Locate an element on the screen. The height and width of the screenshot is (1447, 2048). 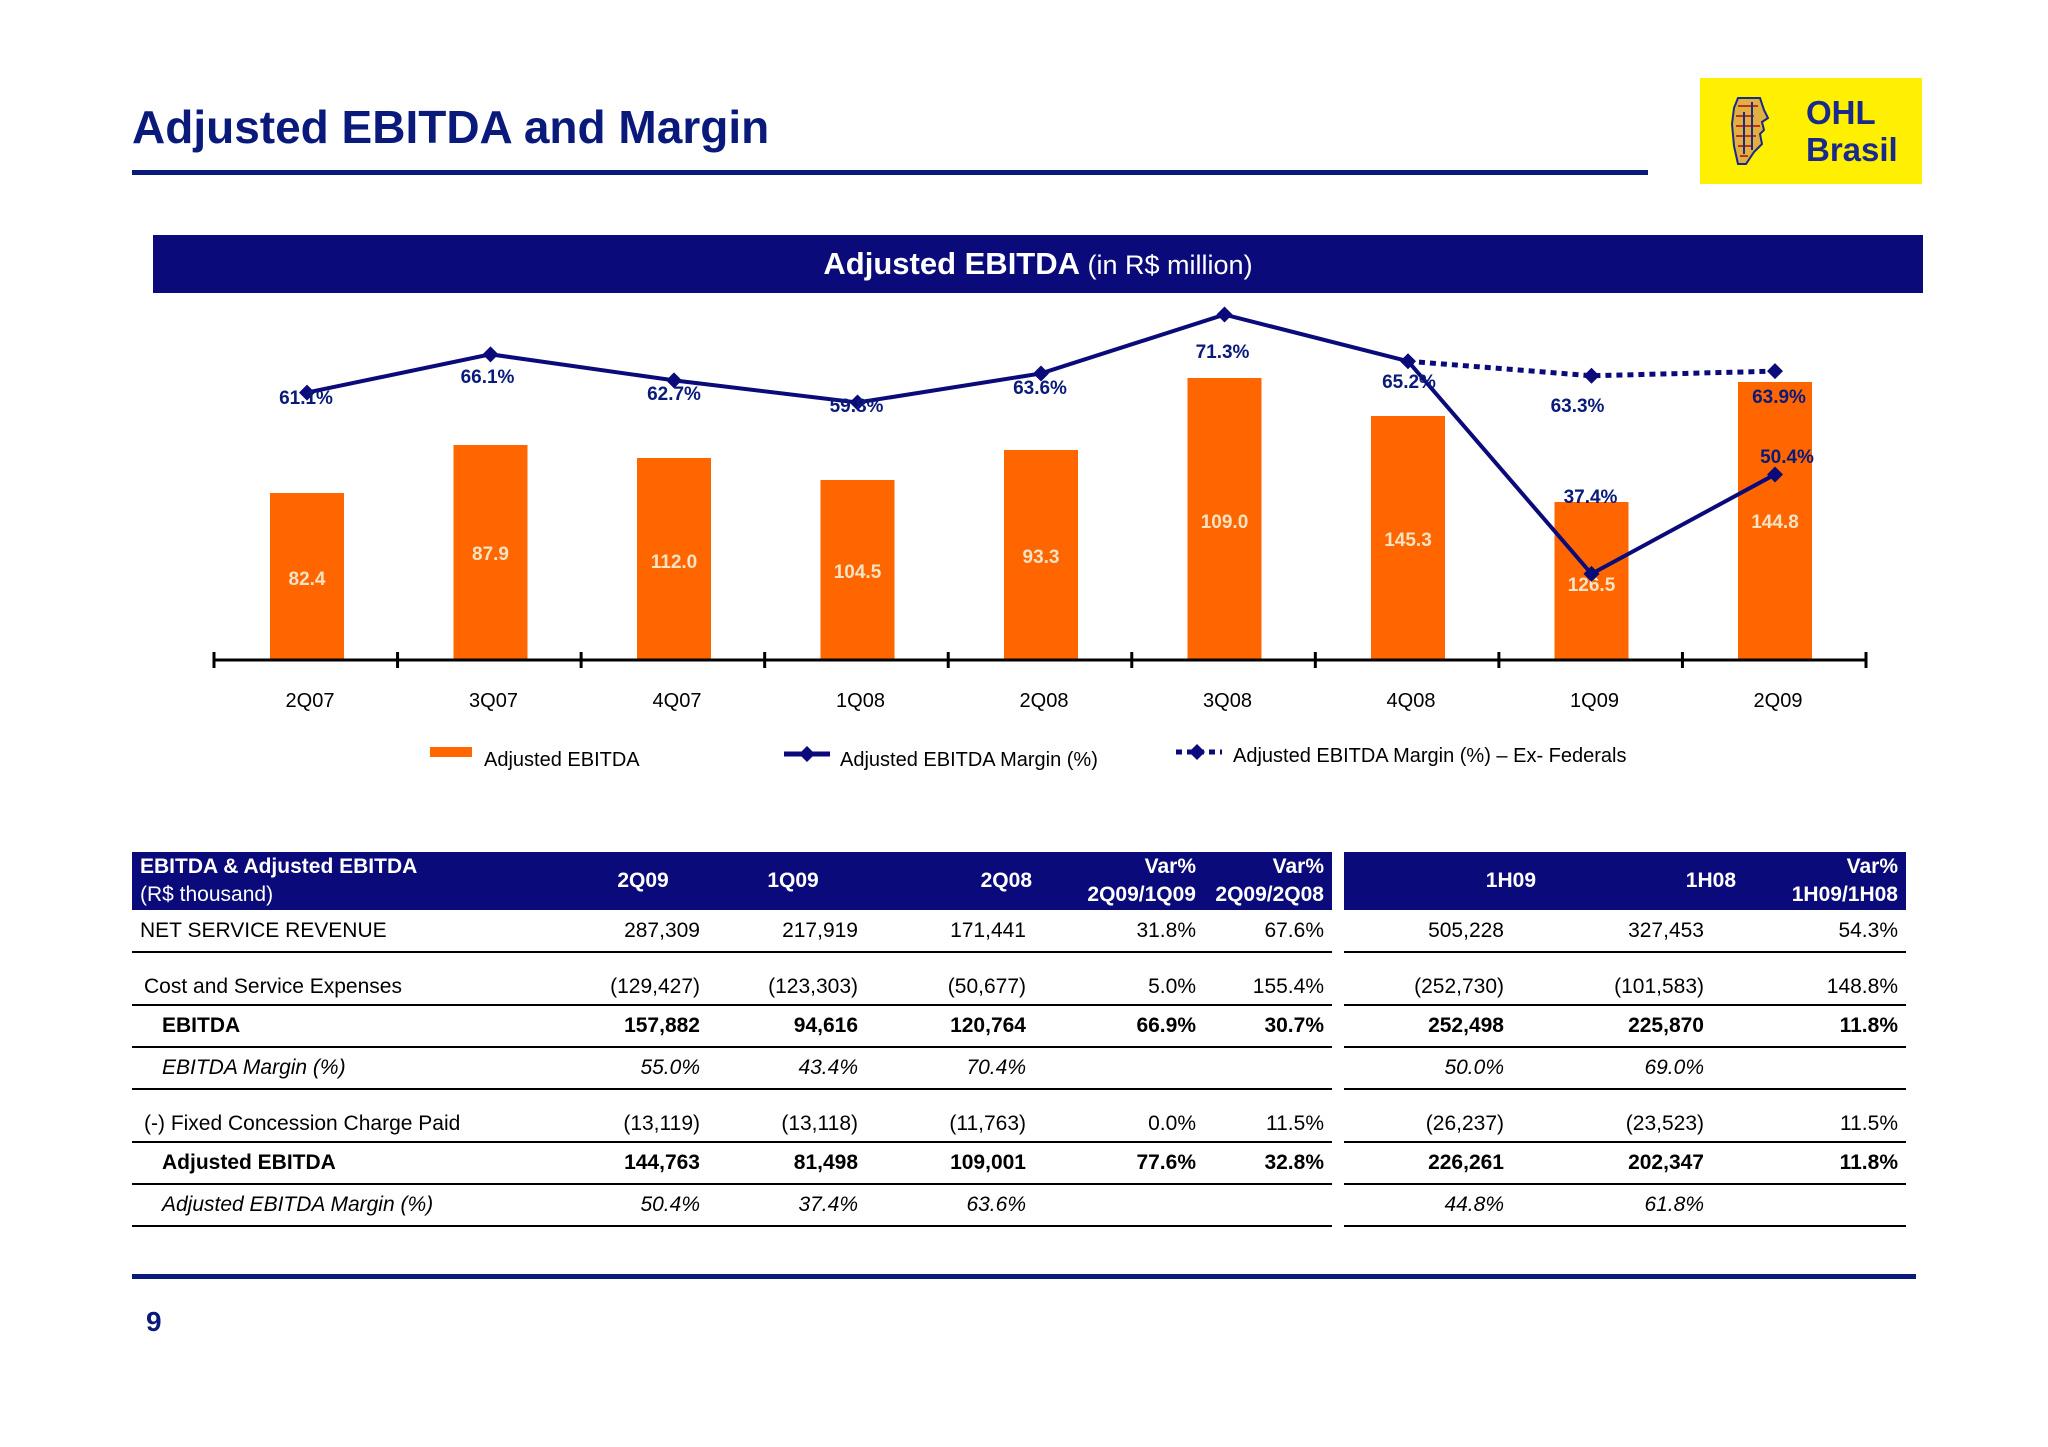
company-logo: OHL Brasil is located at coordinates (1811, 131).